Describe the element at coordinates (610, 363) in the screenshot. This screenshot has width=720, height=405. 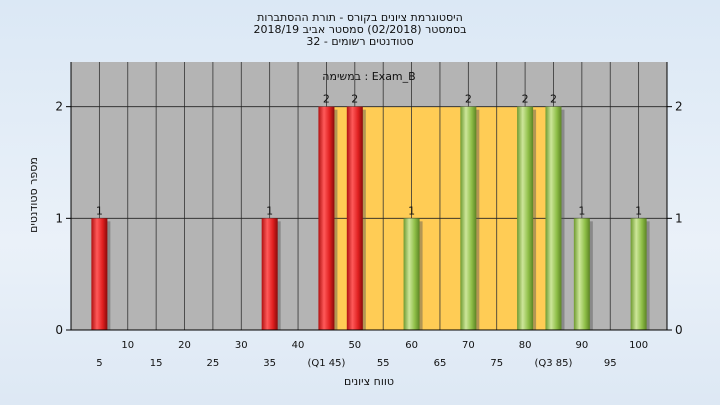
I see `x-tick-label: 95` at that location.